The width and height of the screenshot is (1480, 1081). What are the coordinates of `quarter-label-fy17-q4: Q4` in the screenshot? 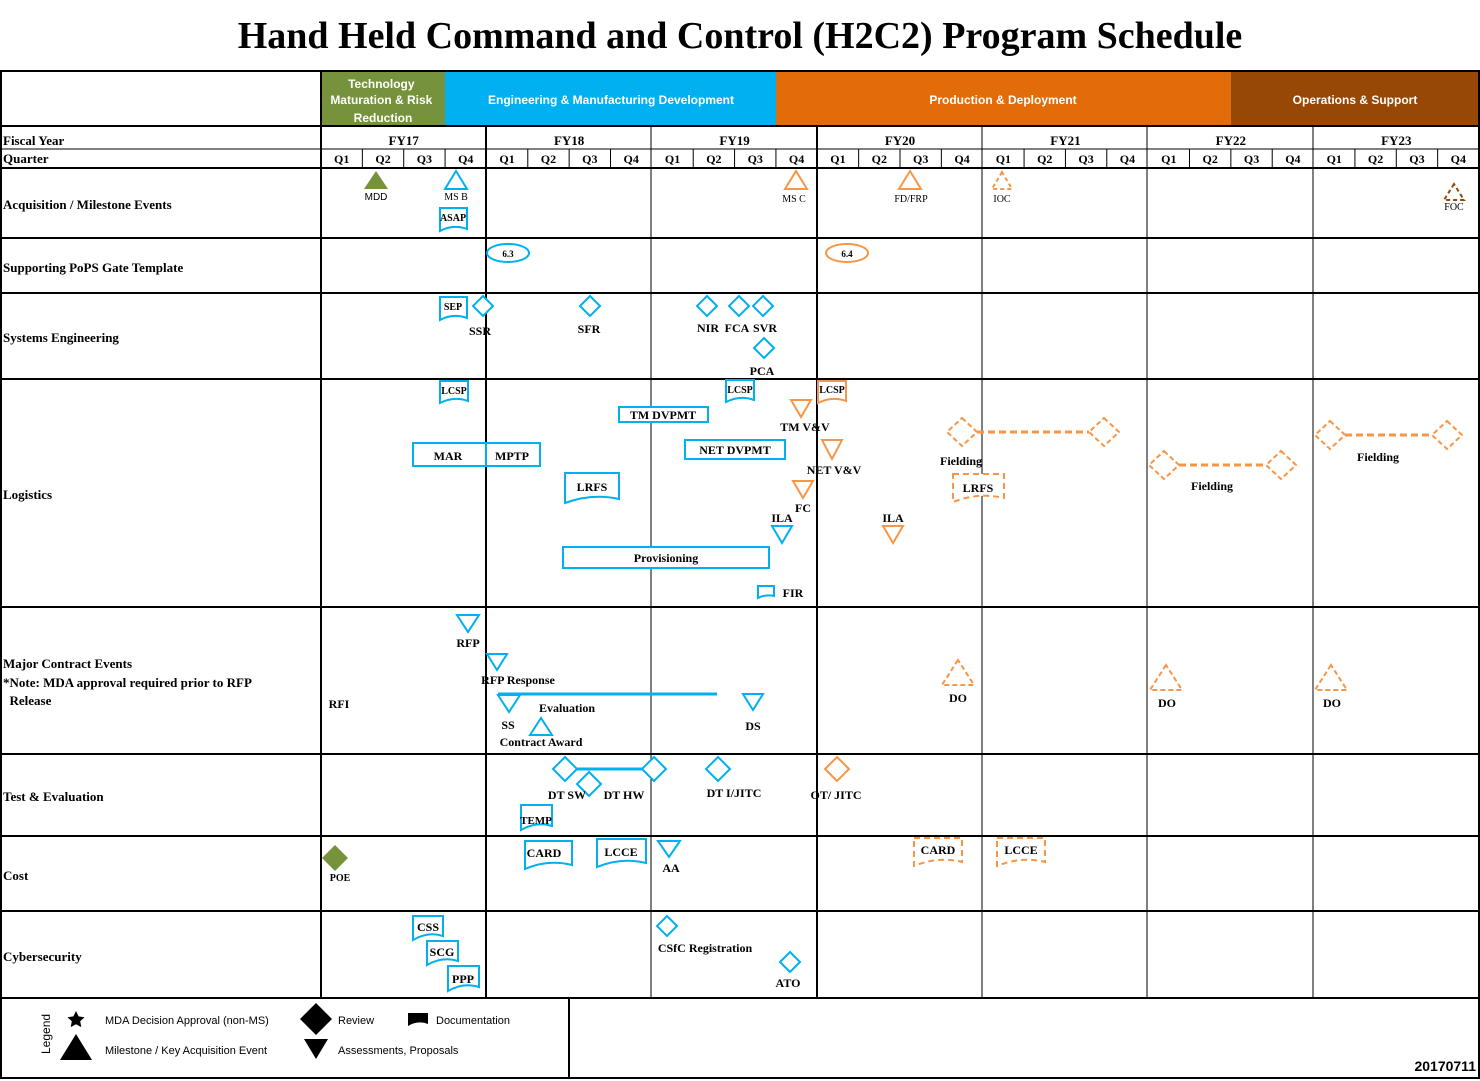 It's located at (465, 159).